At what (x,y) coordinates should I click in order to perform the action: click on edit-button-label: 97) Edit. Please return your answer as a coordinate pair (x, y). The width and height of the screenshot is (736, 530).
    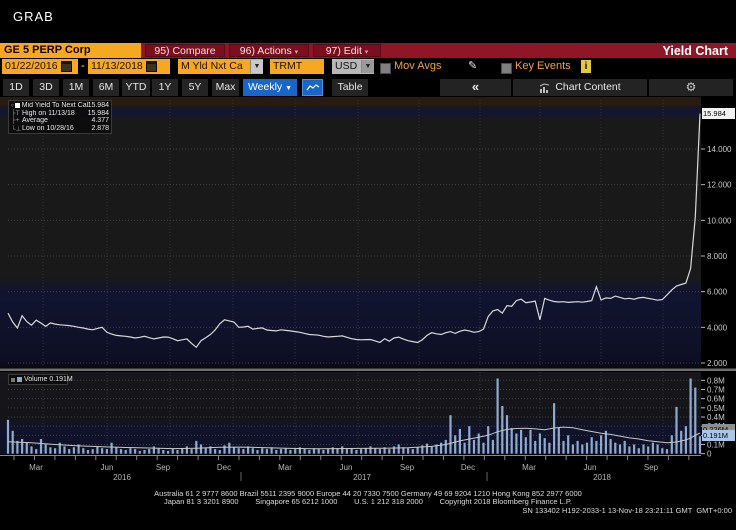
    Looking at the image, I should click on (343, 51).